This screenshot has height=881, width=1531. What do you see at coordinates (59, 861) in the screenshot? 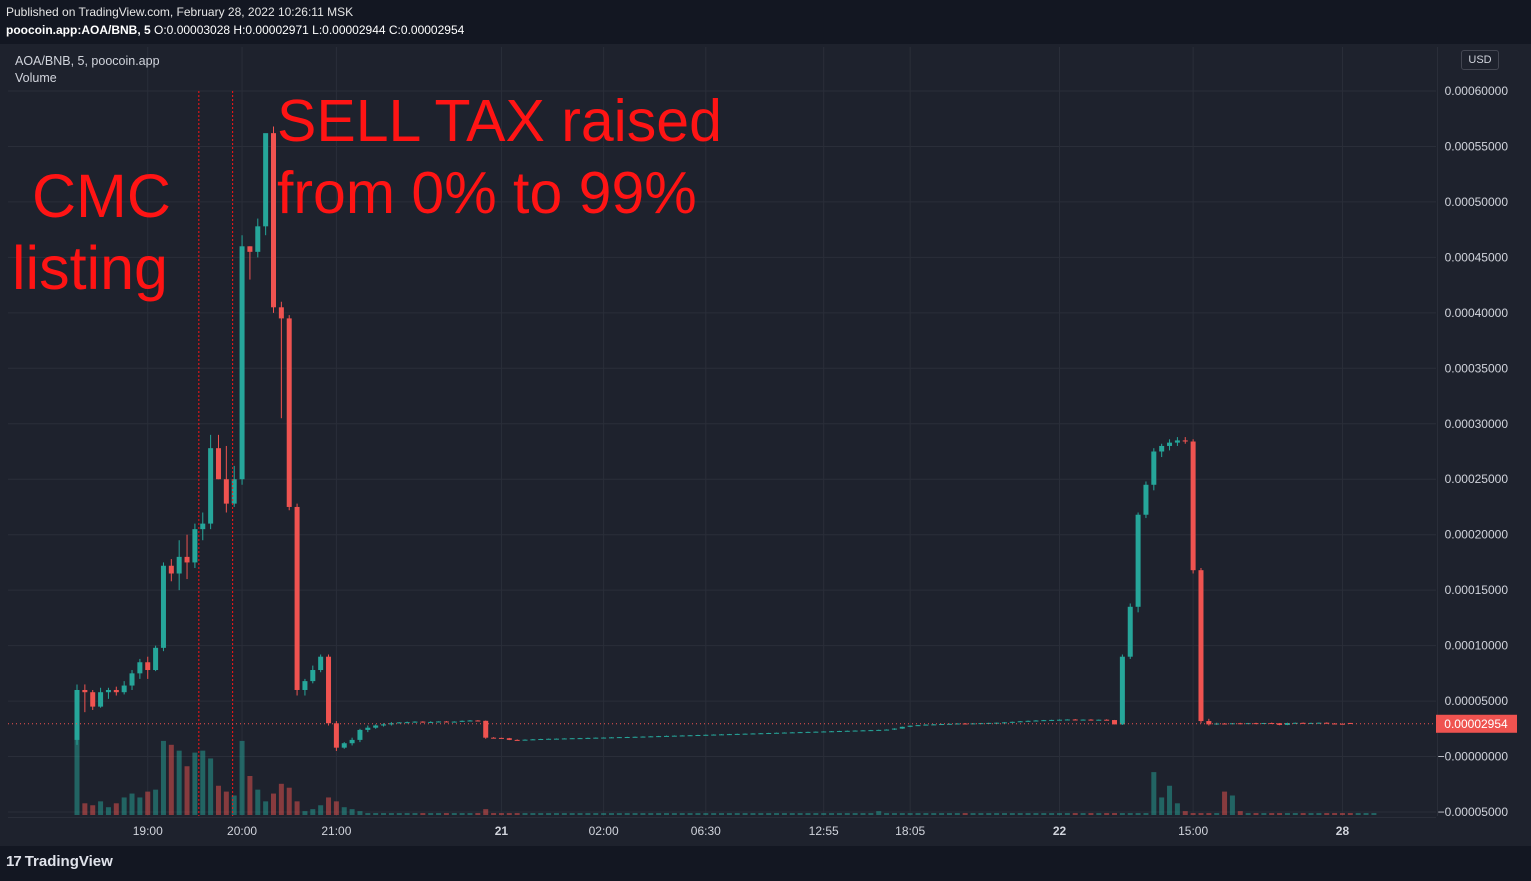
I see `tradingview-logo: 17 TradingView` at bounding box center [59, 861].